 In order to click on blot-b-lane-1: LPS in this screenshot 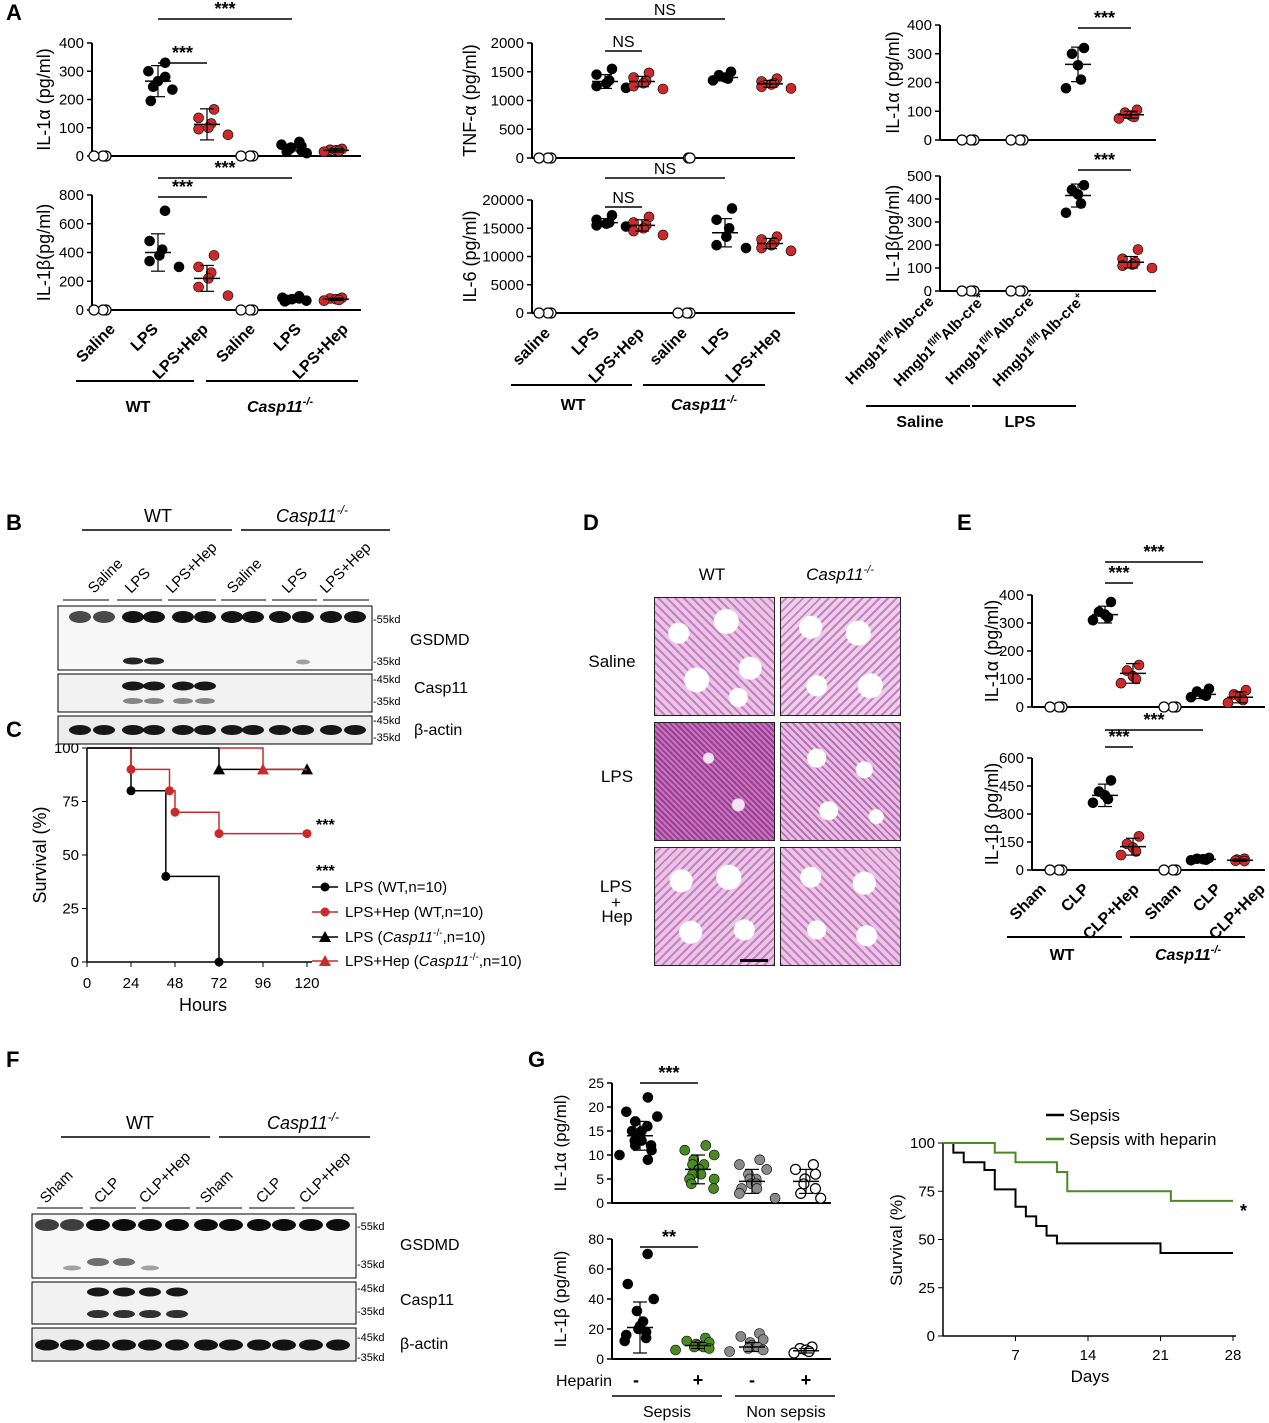, I will do `click(138, 581)`.